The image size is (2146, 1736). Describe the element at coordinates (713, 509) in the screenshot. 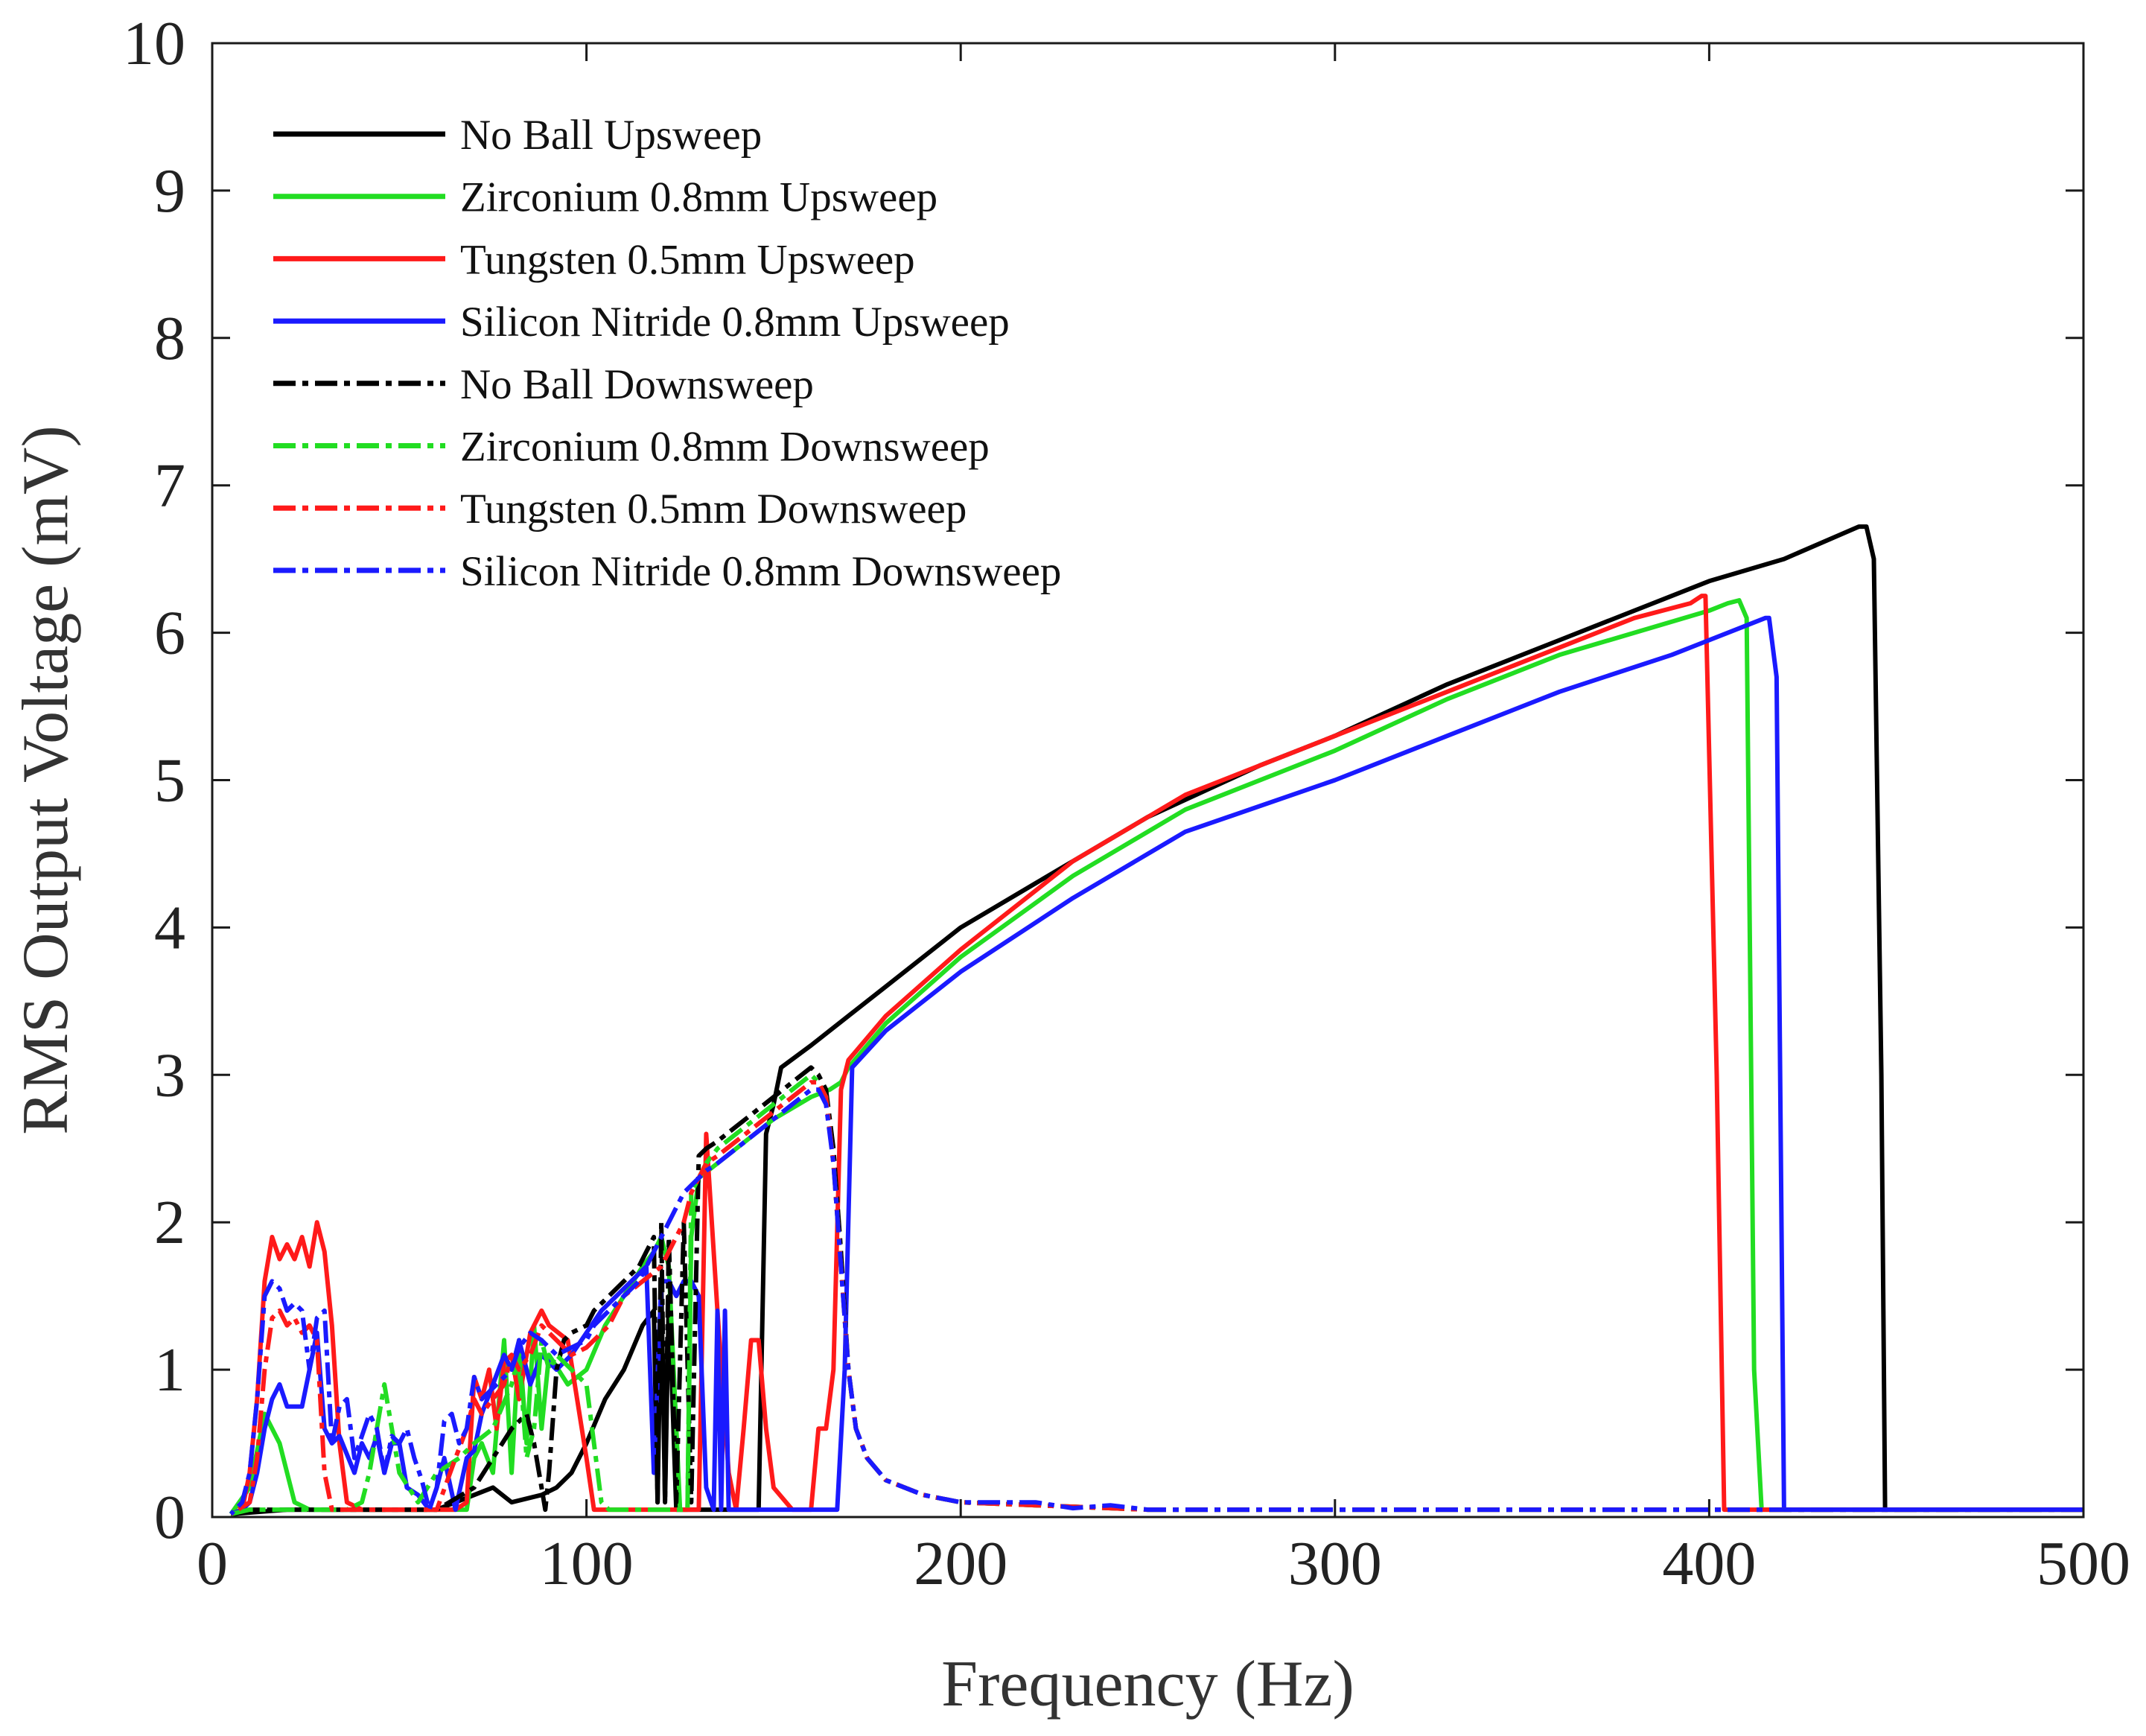

I see `legend-label-7: Tungsten 0.5mm Downsweep` at that location.